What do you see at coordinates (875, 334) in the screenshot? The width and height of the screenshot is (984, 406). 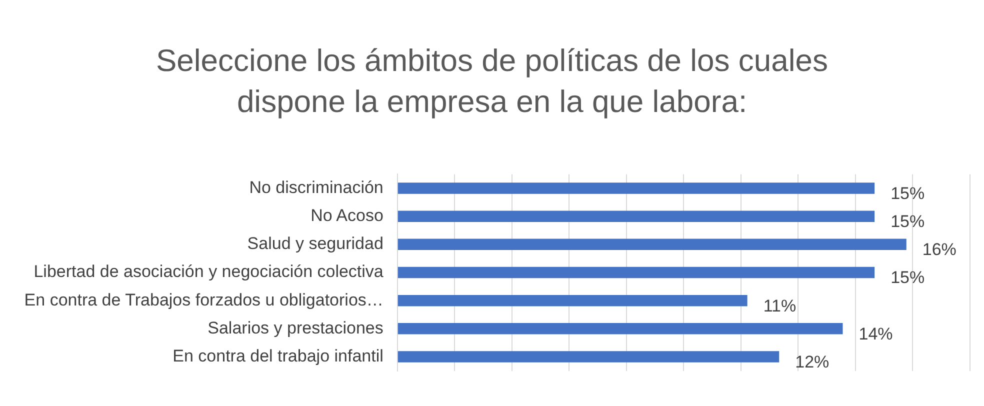 I see `data-label: 14%` at bounding box center [875, 334].